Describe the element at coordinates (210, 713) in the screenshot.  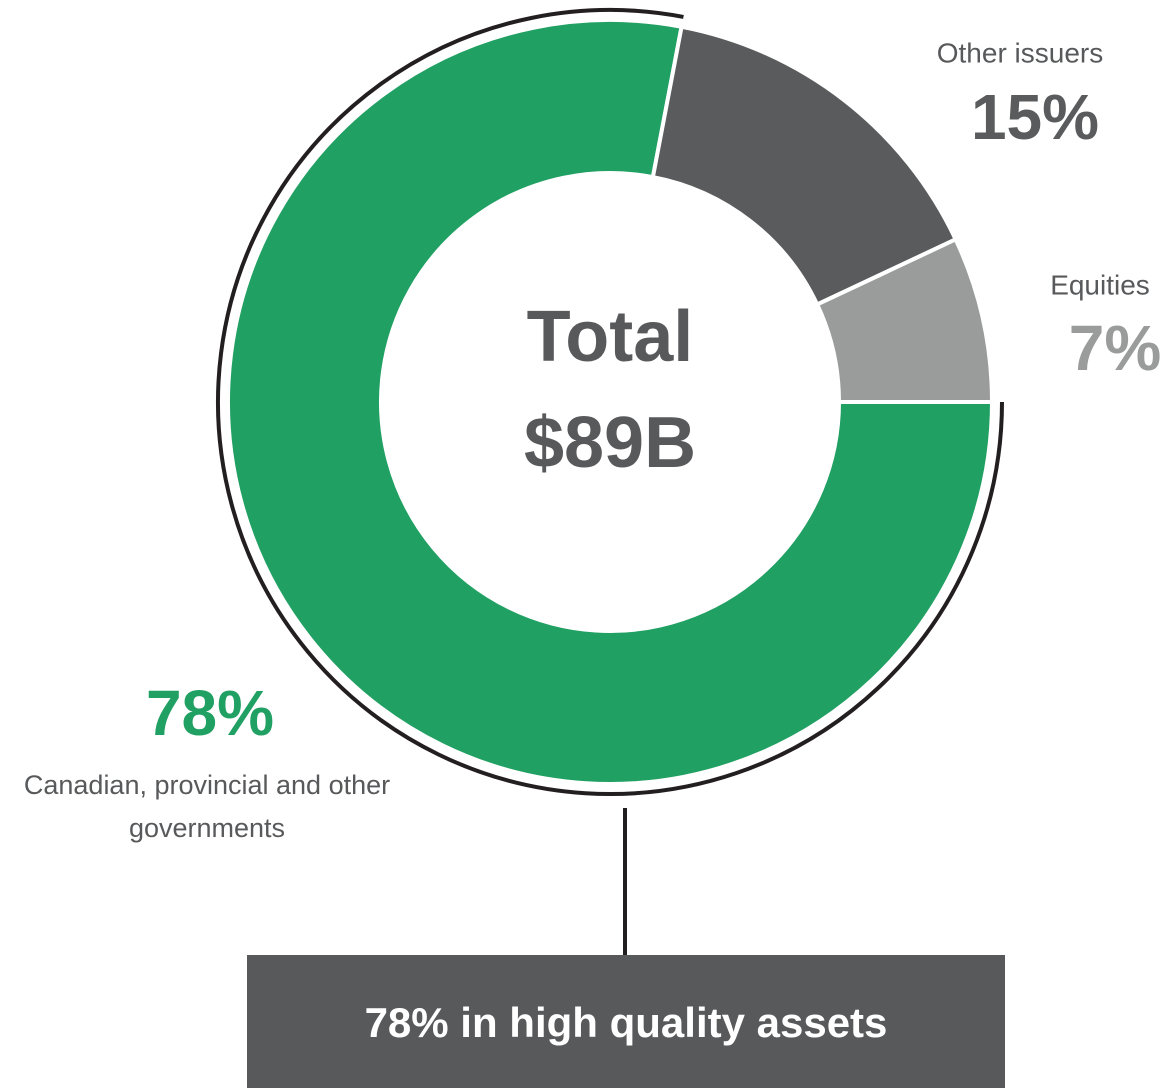
I see `value-label: 78%` at that location.